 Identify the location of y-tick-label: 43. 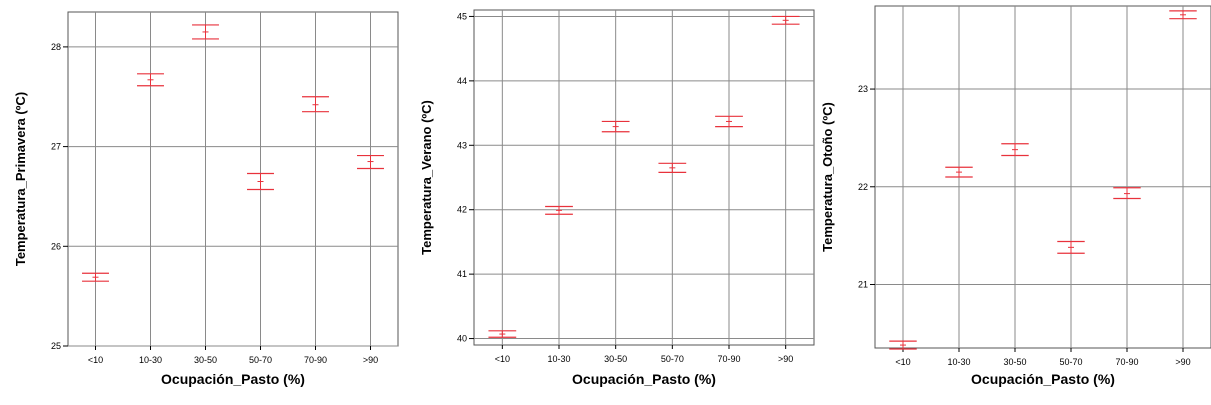
(462, 145).